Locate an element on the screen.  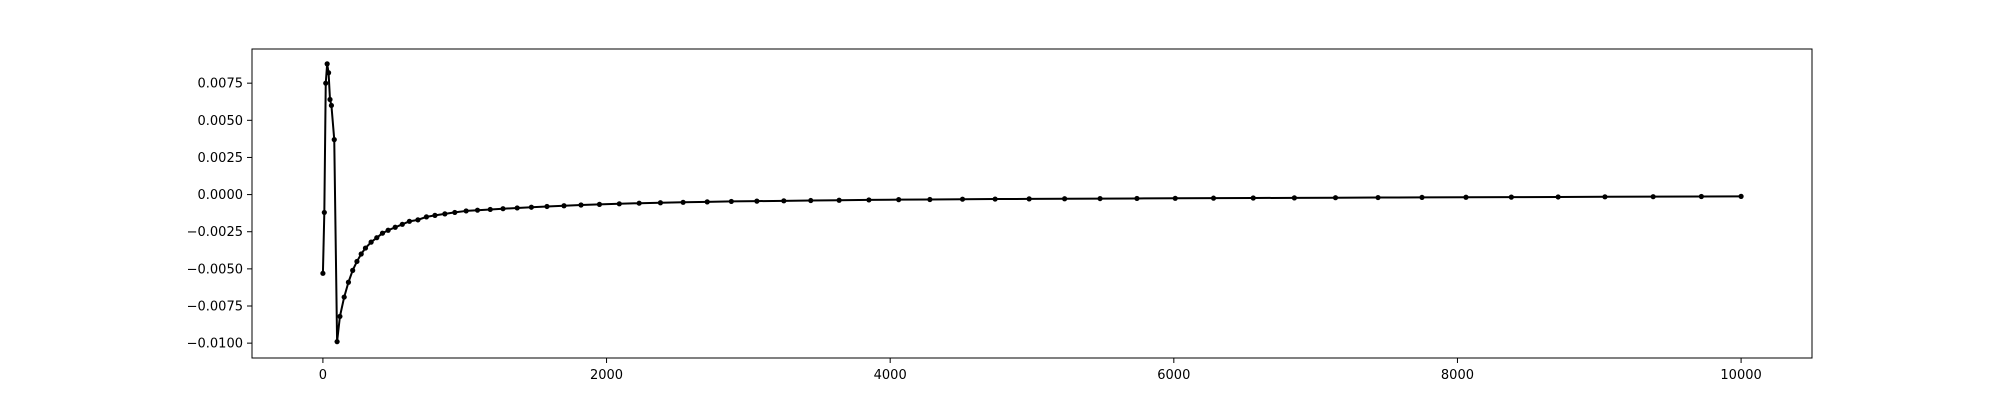
y-tick-label: 0.0075 is located at coordinates (221, 84).